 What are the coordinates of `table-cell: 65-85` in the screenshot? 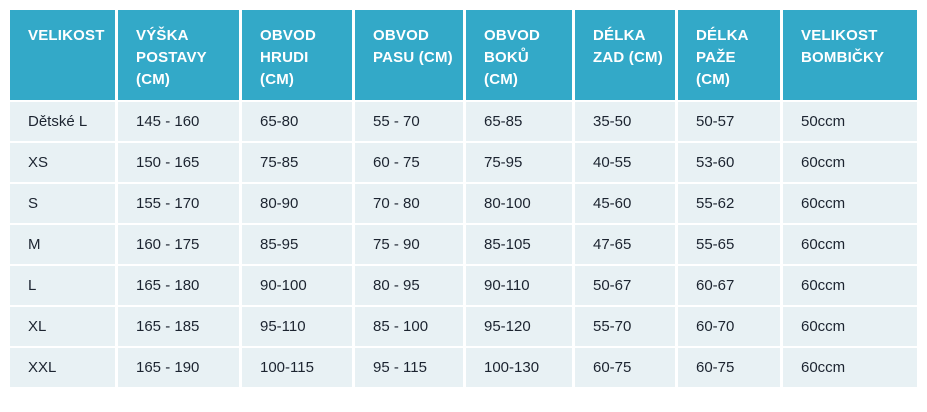 It's located at (520, 122).